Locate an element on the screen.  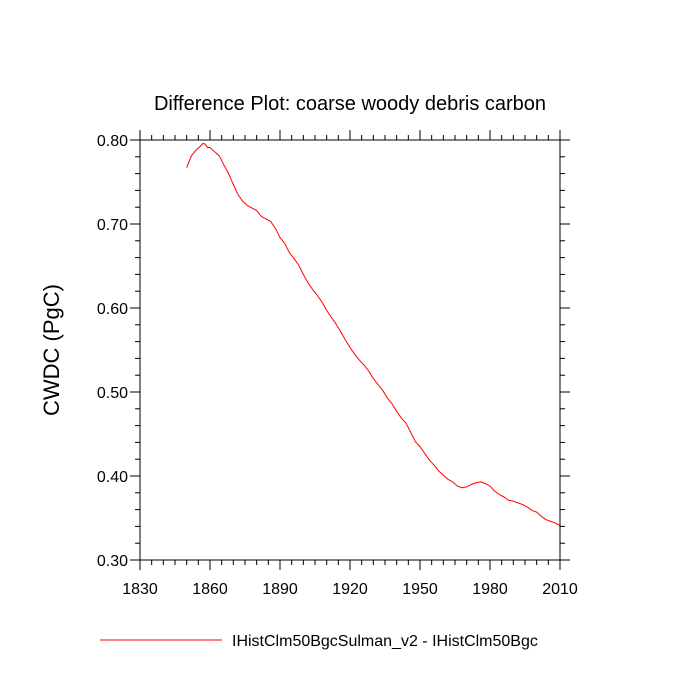
y-tick-label: 0.70 is located at coordinates (112, 225).